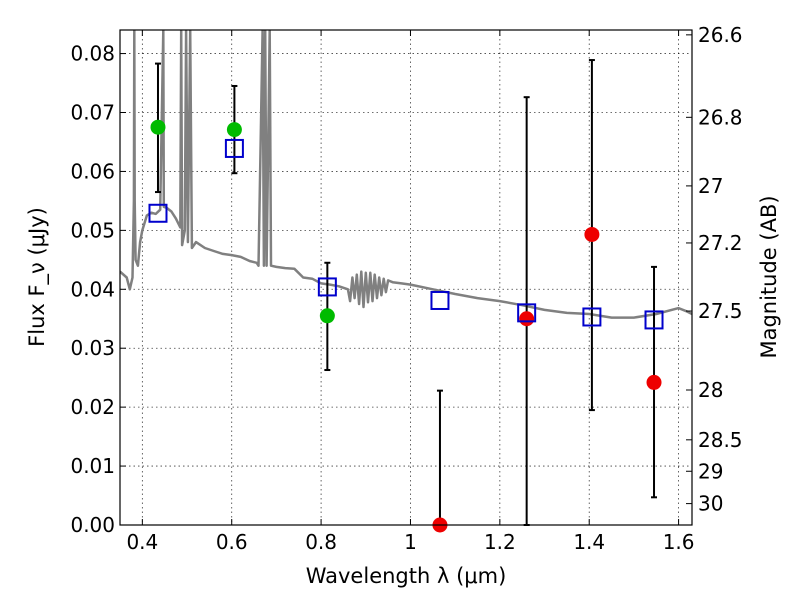  I want to click on y-tick-label: 0.00, so click(92, 525).